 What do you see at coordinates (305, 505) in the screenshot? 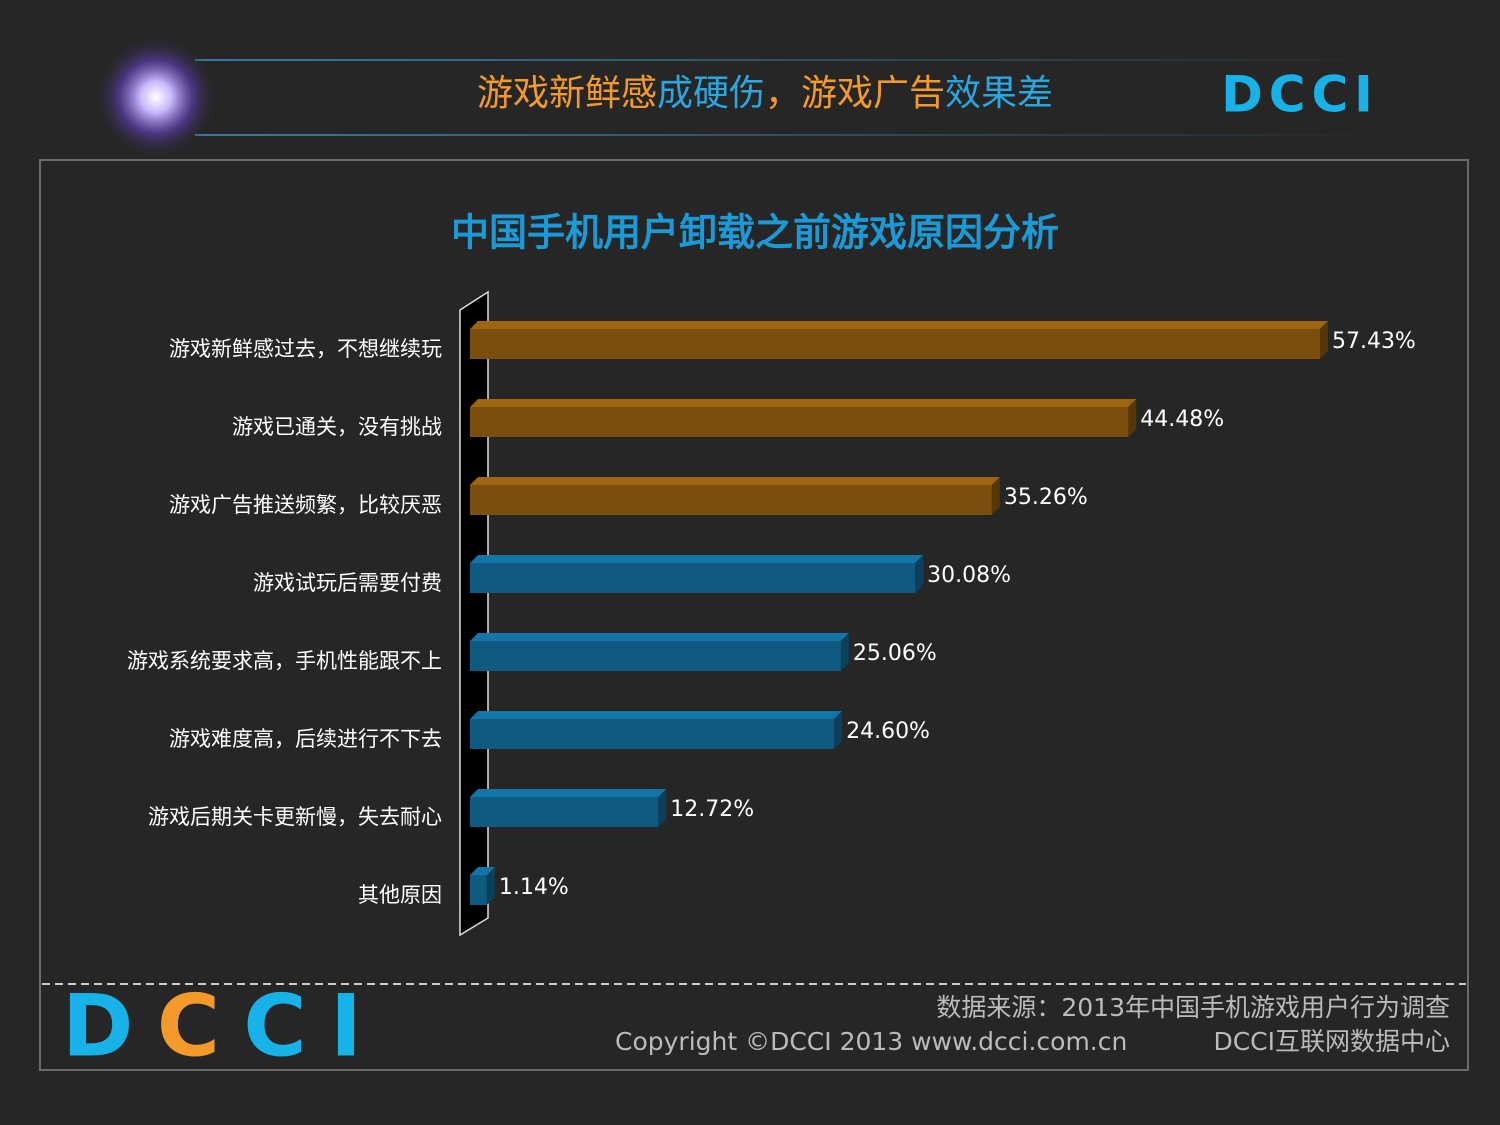
I see `category-label: 游戏广告推送频繁，比较厌恶` at bounding box center [305, 505].